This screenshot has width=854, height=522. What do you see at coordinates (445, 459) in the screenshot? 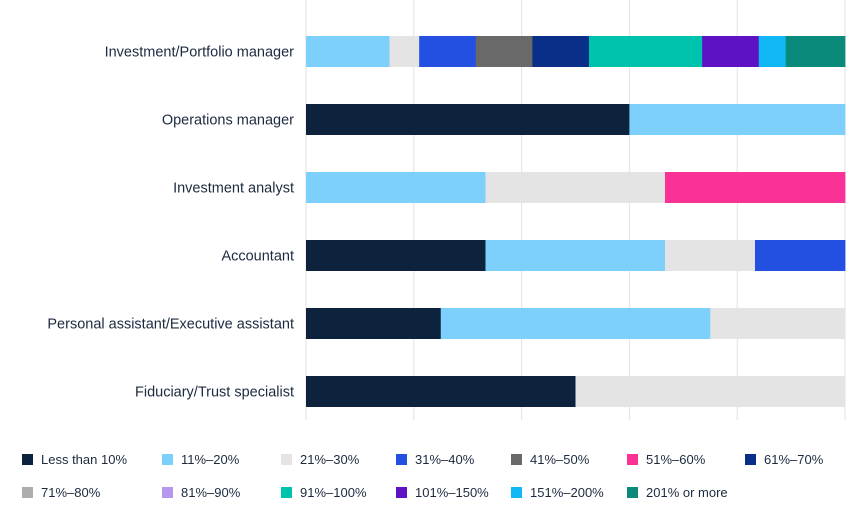
I see `legend-label: 31%–40%` at bounding box center [445, 459].